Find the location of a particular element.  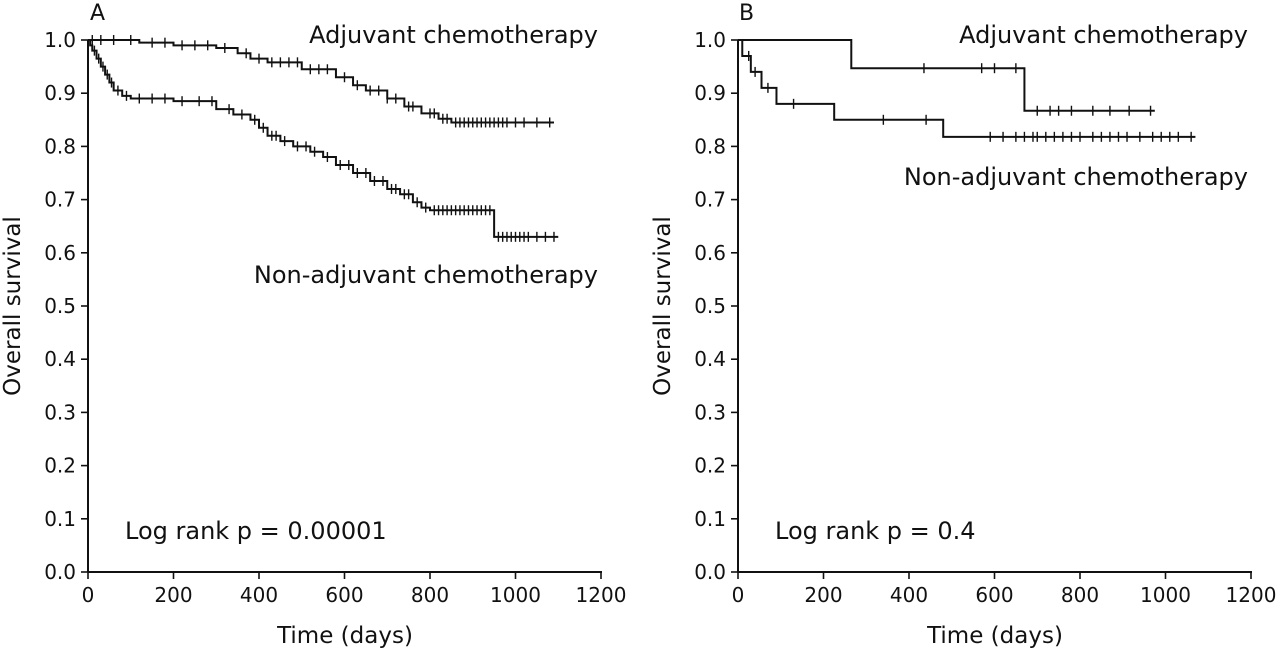

panel-b-curves is located at coordinates (967, 90).